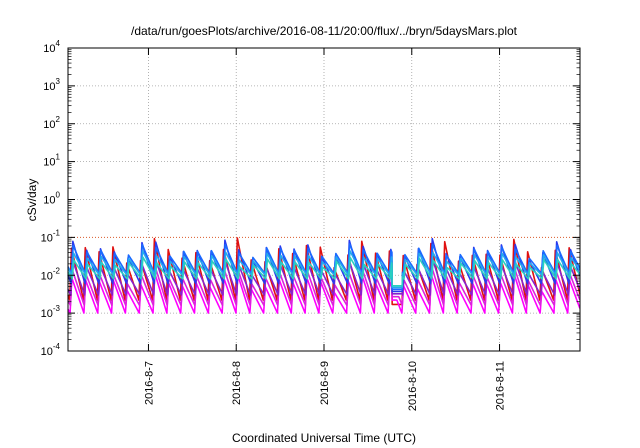  I want to click on y-tick-label: 10⁴, so click(51, 47).